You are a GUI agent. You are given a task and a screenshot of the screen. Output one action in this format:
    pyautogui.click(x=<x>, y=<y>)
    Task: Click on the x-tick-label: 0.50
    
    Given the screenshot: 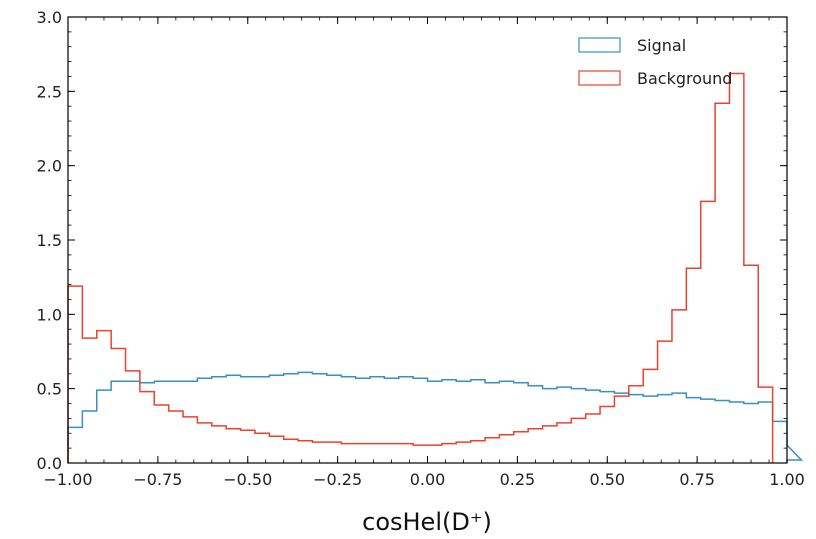 What is the action you would take?
    pyautogui.click(x=607, y=479)
    